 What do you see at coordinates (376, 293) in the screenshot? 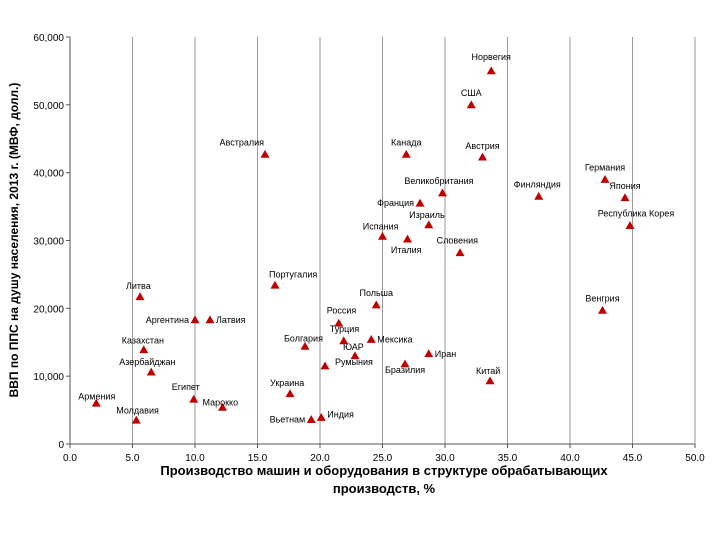
I see `data-point-label: Польша` at bounding box center [376, 293].